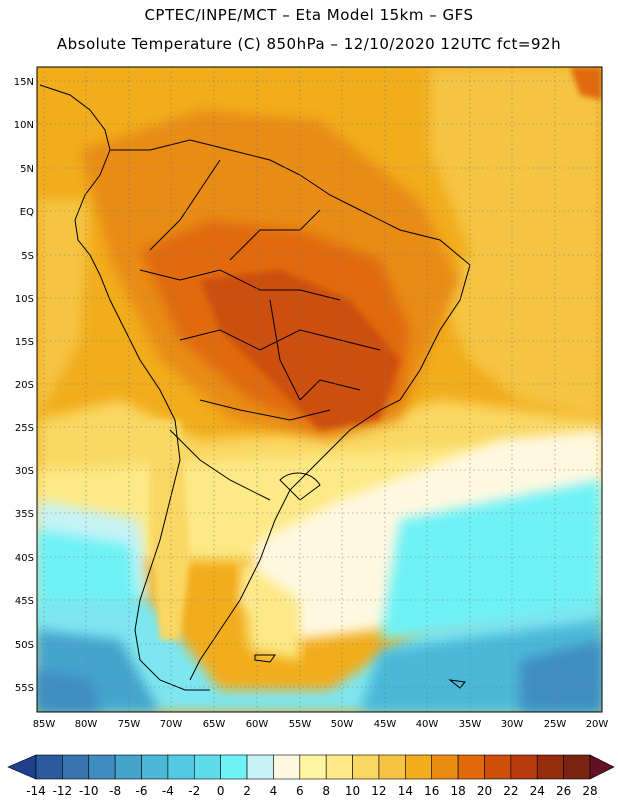  What do you see at coordinates (24, 299) in the screenshot?
I see `lat-label: 10S` at bounding box center [24, 299].